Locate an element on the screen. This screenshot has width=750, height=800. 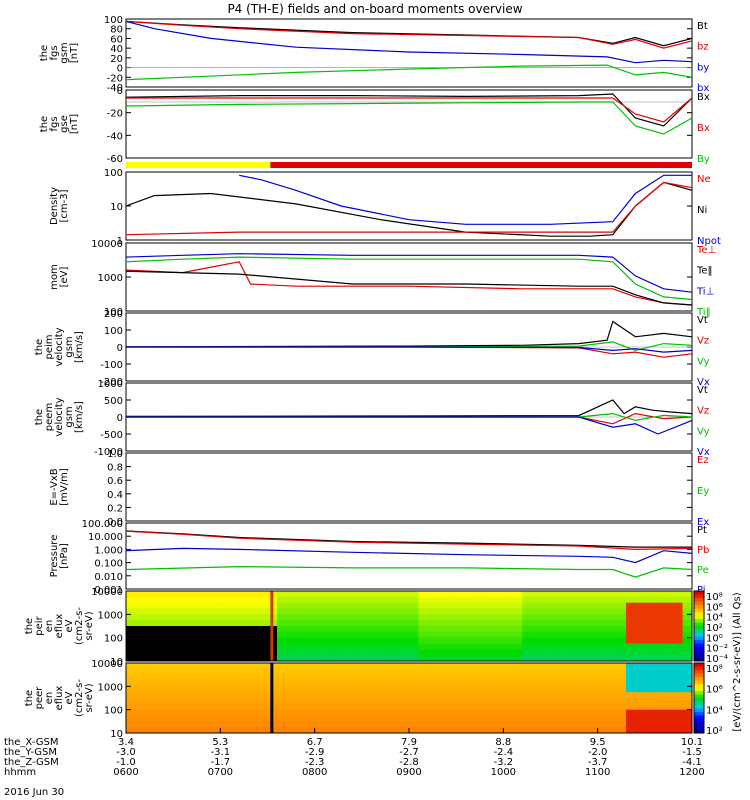
panel-frame is located at coordinates (409, 124).